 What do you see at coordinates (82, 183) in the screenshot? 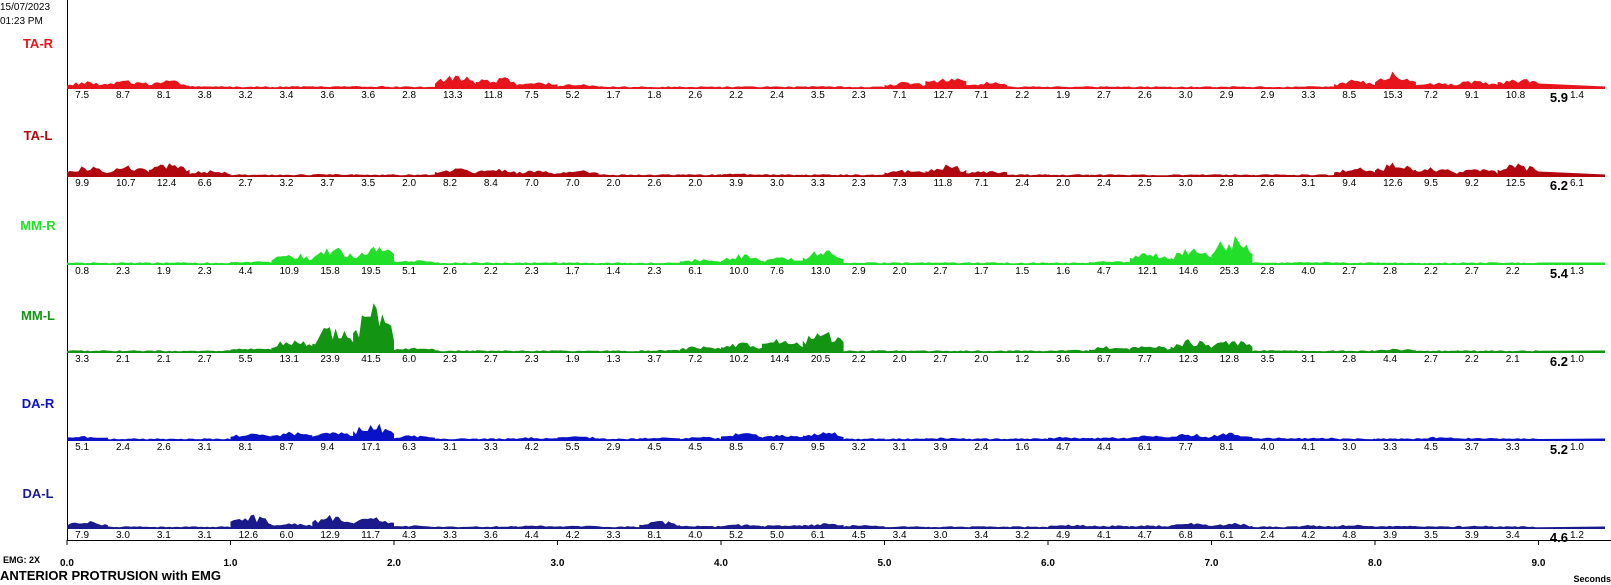
I see `segment-value-label: 9.9` at bounding box center [82, 183].